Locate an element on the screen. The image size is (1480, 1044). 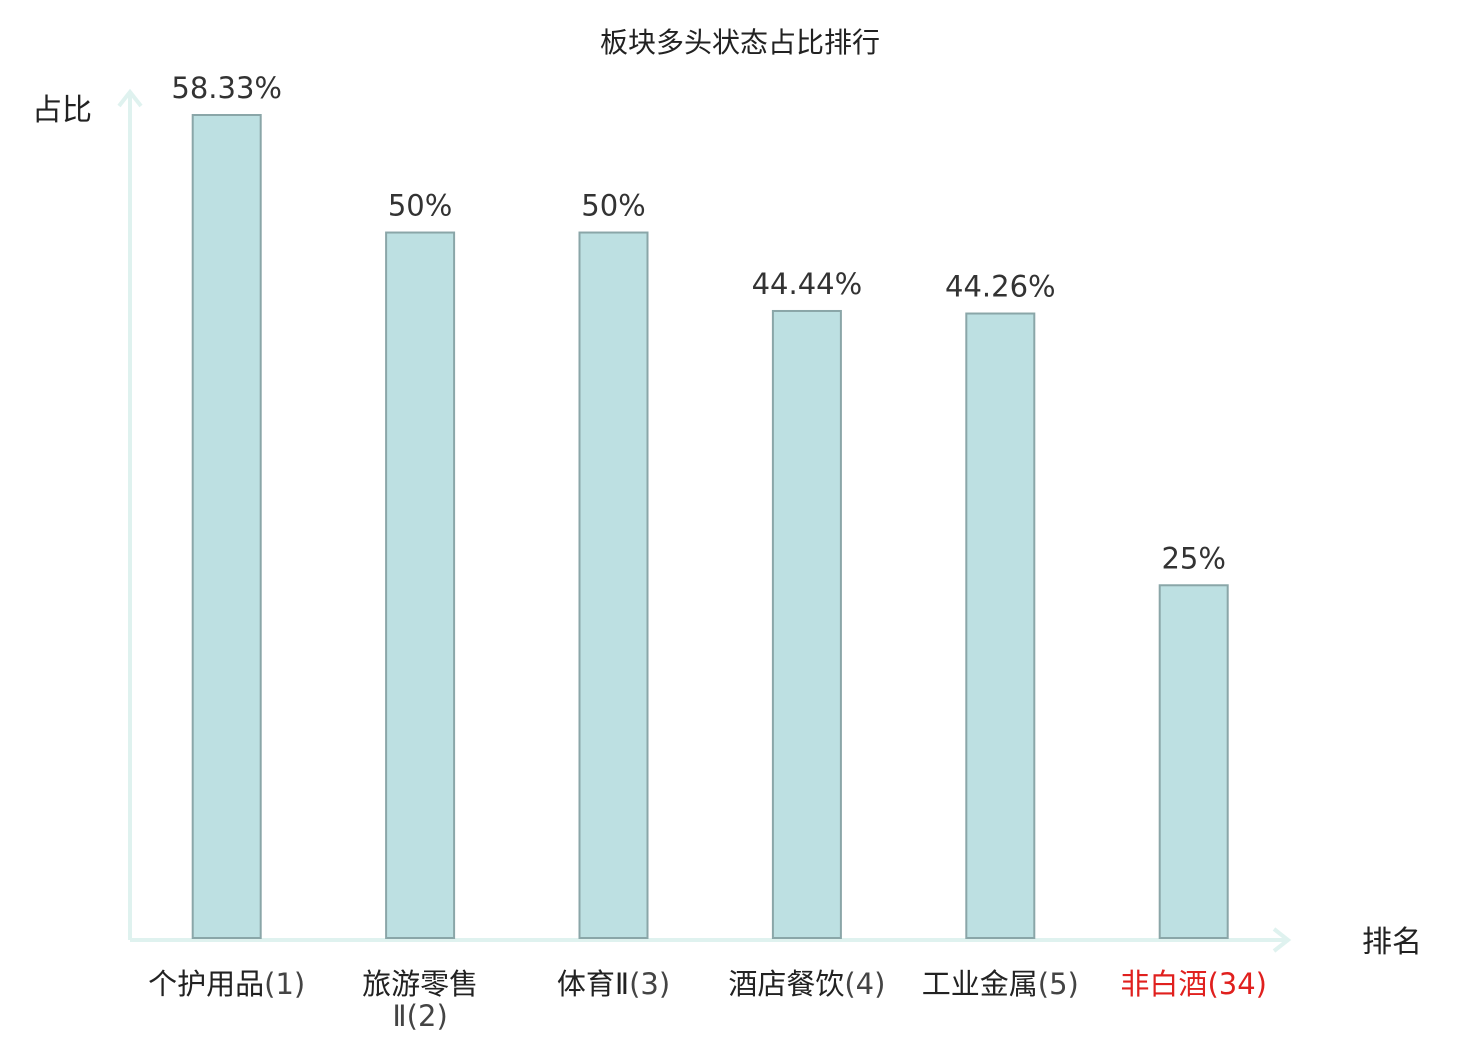
category-rank: (1) is located at coordinates (284, 984).